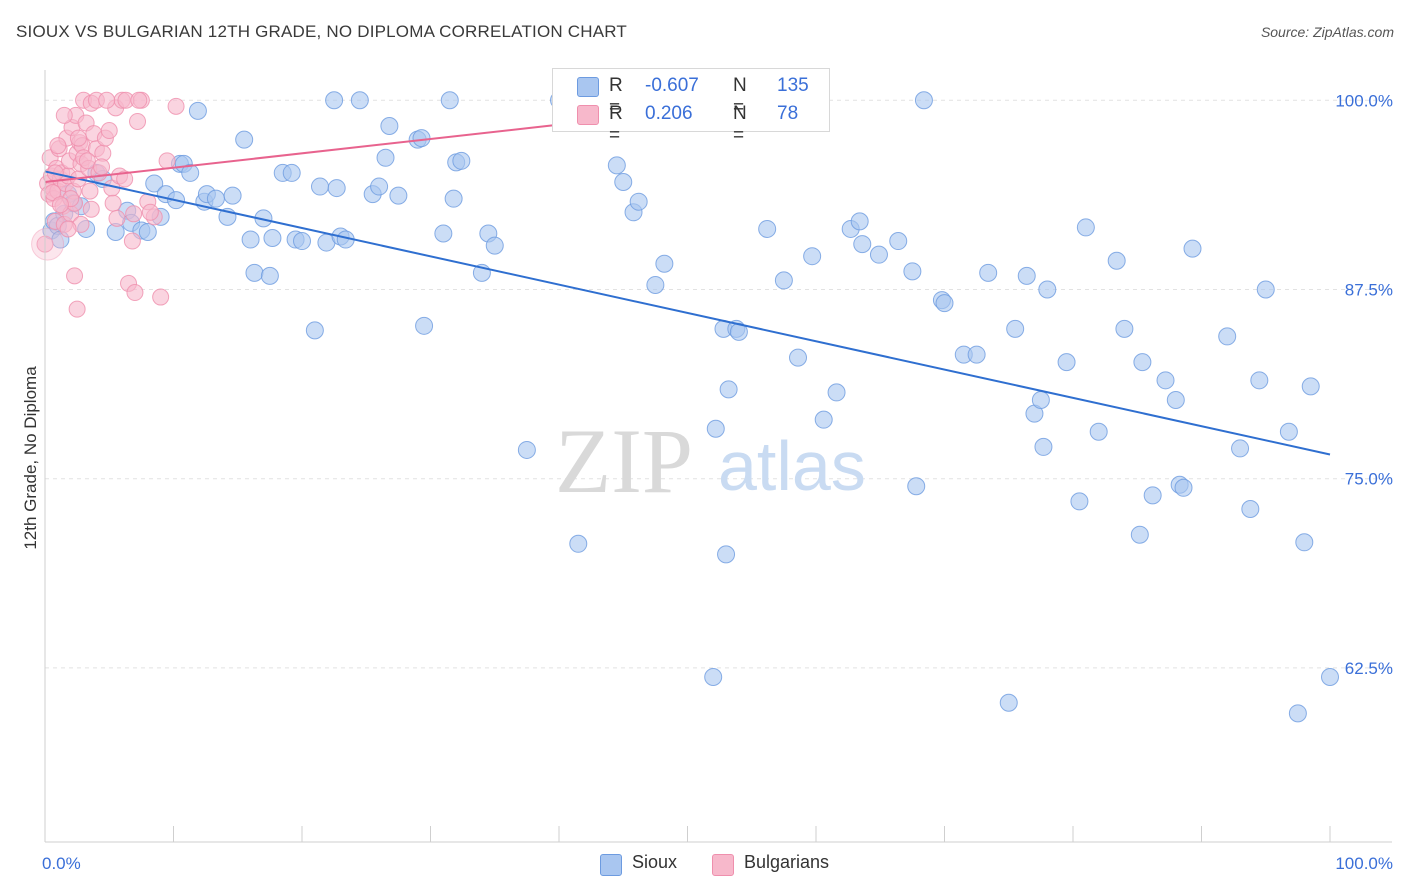 The image size is (1406, 892). What do you see at coordinates (788, 113) in the screenshot?
I see `legend-n-bulgarians: 78` at bounding box center [788, 113].